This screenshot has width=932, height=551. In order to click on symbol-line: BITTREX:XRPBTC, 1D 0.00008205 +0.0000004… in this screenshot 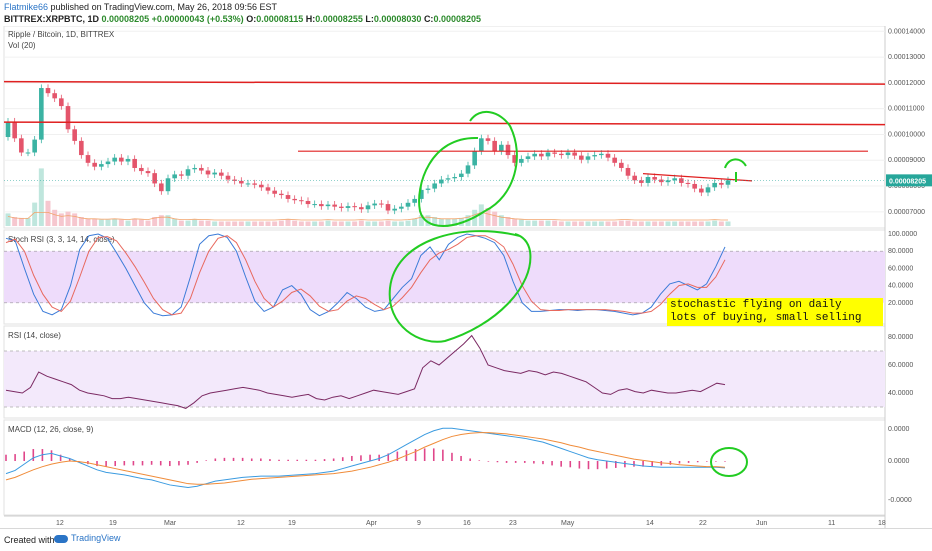, I will do `click(242, 19)`.